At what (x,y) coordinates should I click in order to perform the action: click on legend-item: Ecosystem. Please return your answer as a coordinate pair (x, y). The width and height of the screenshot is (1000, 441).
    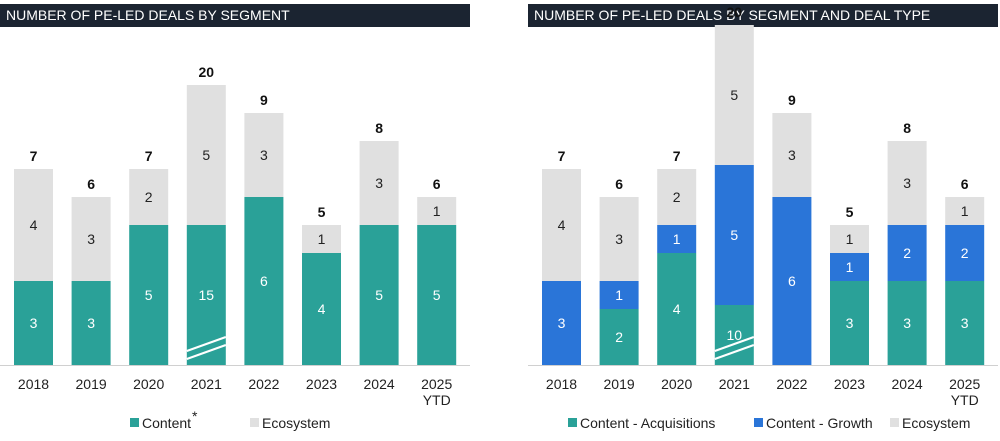
    Looking at the image, I should click on (930, 423).